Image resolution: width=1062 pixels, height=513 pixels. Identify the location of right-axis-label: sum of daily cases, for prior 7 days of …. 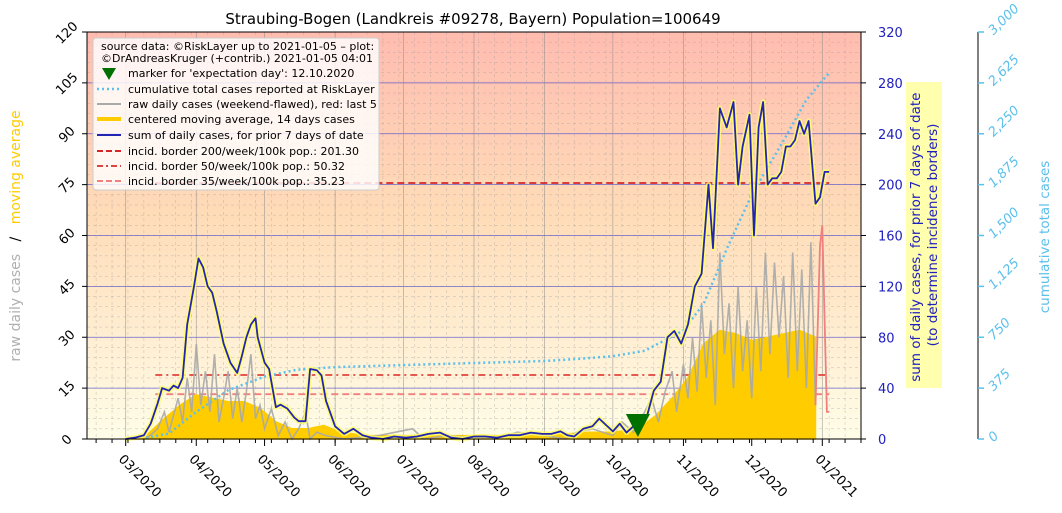
(924, 235).